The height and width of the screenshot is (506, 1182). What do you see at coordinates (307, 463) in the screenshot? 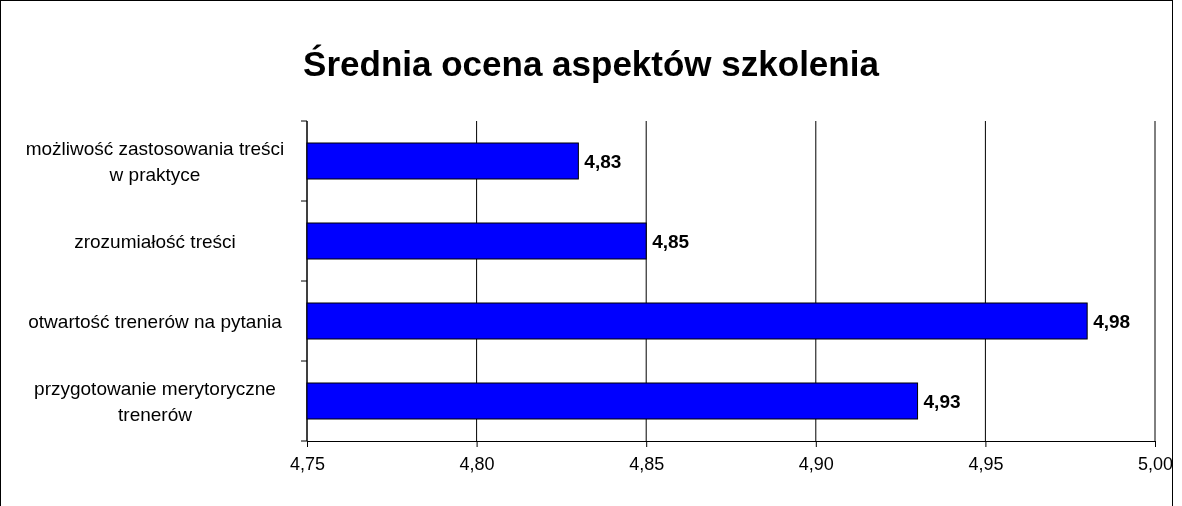
I see `x-tick-label: 4,75` at bounding box center [307, 463].